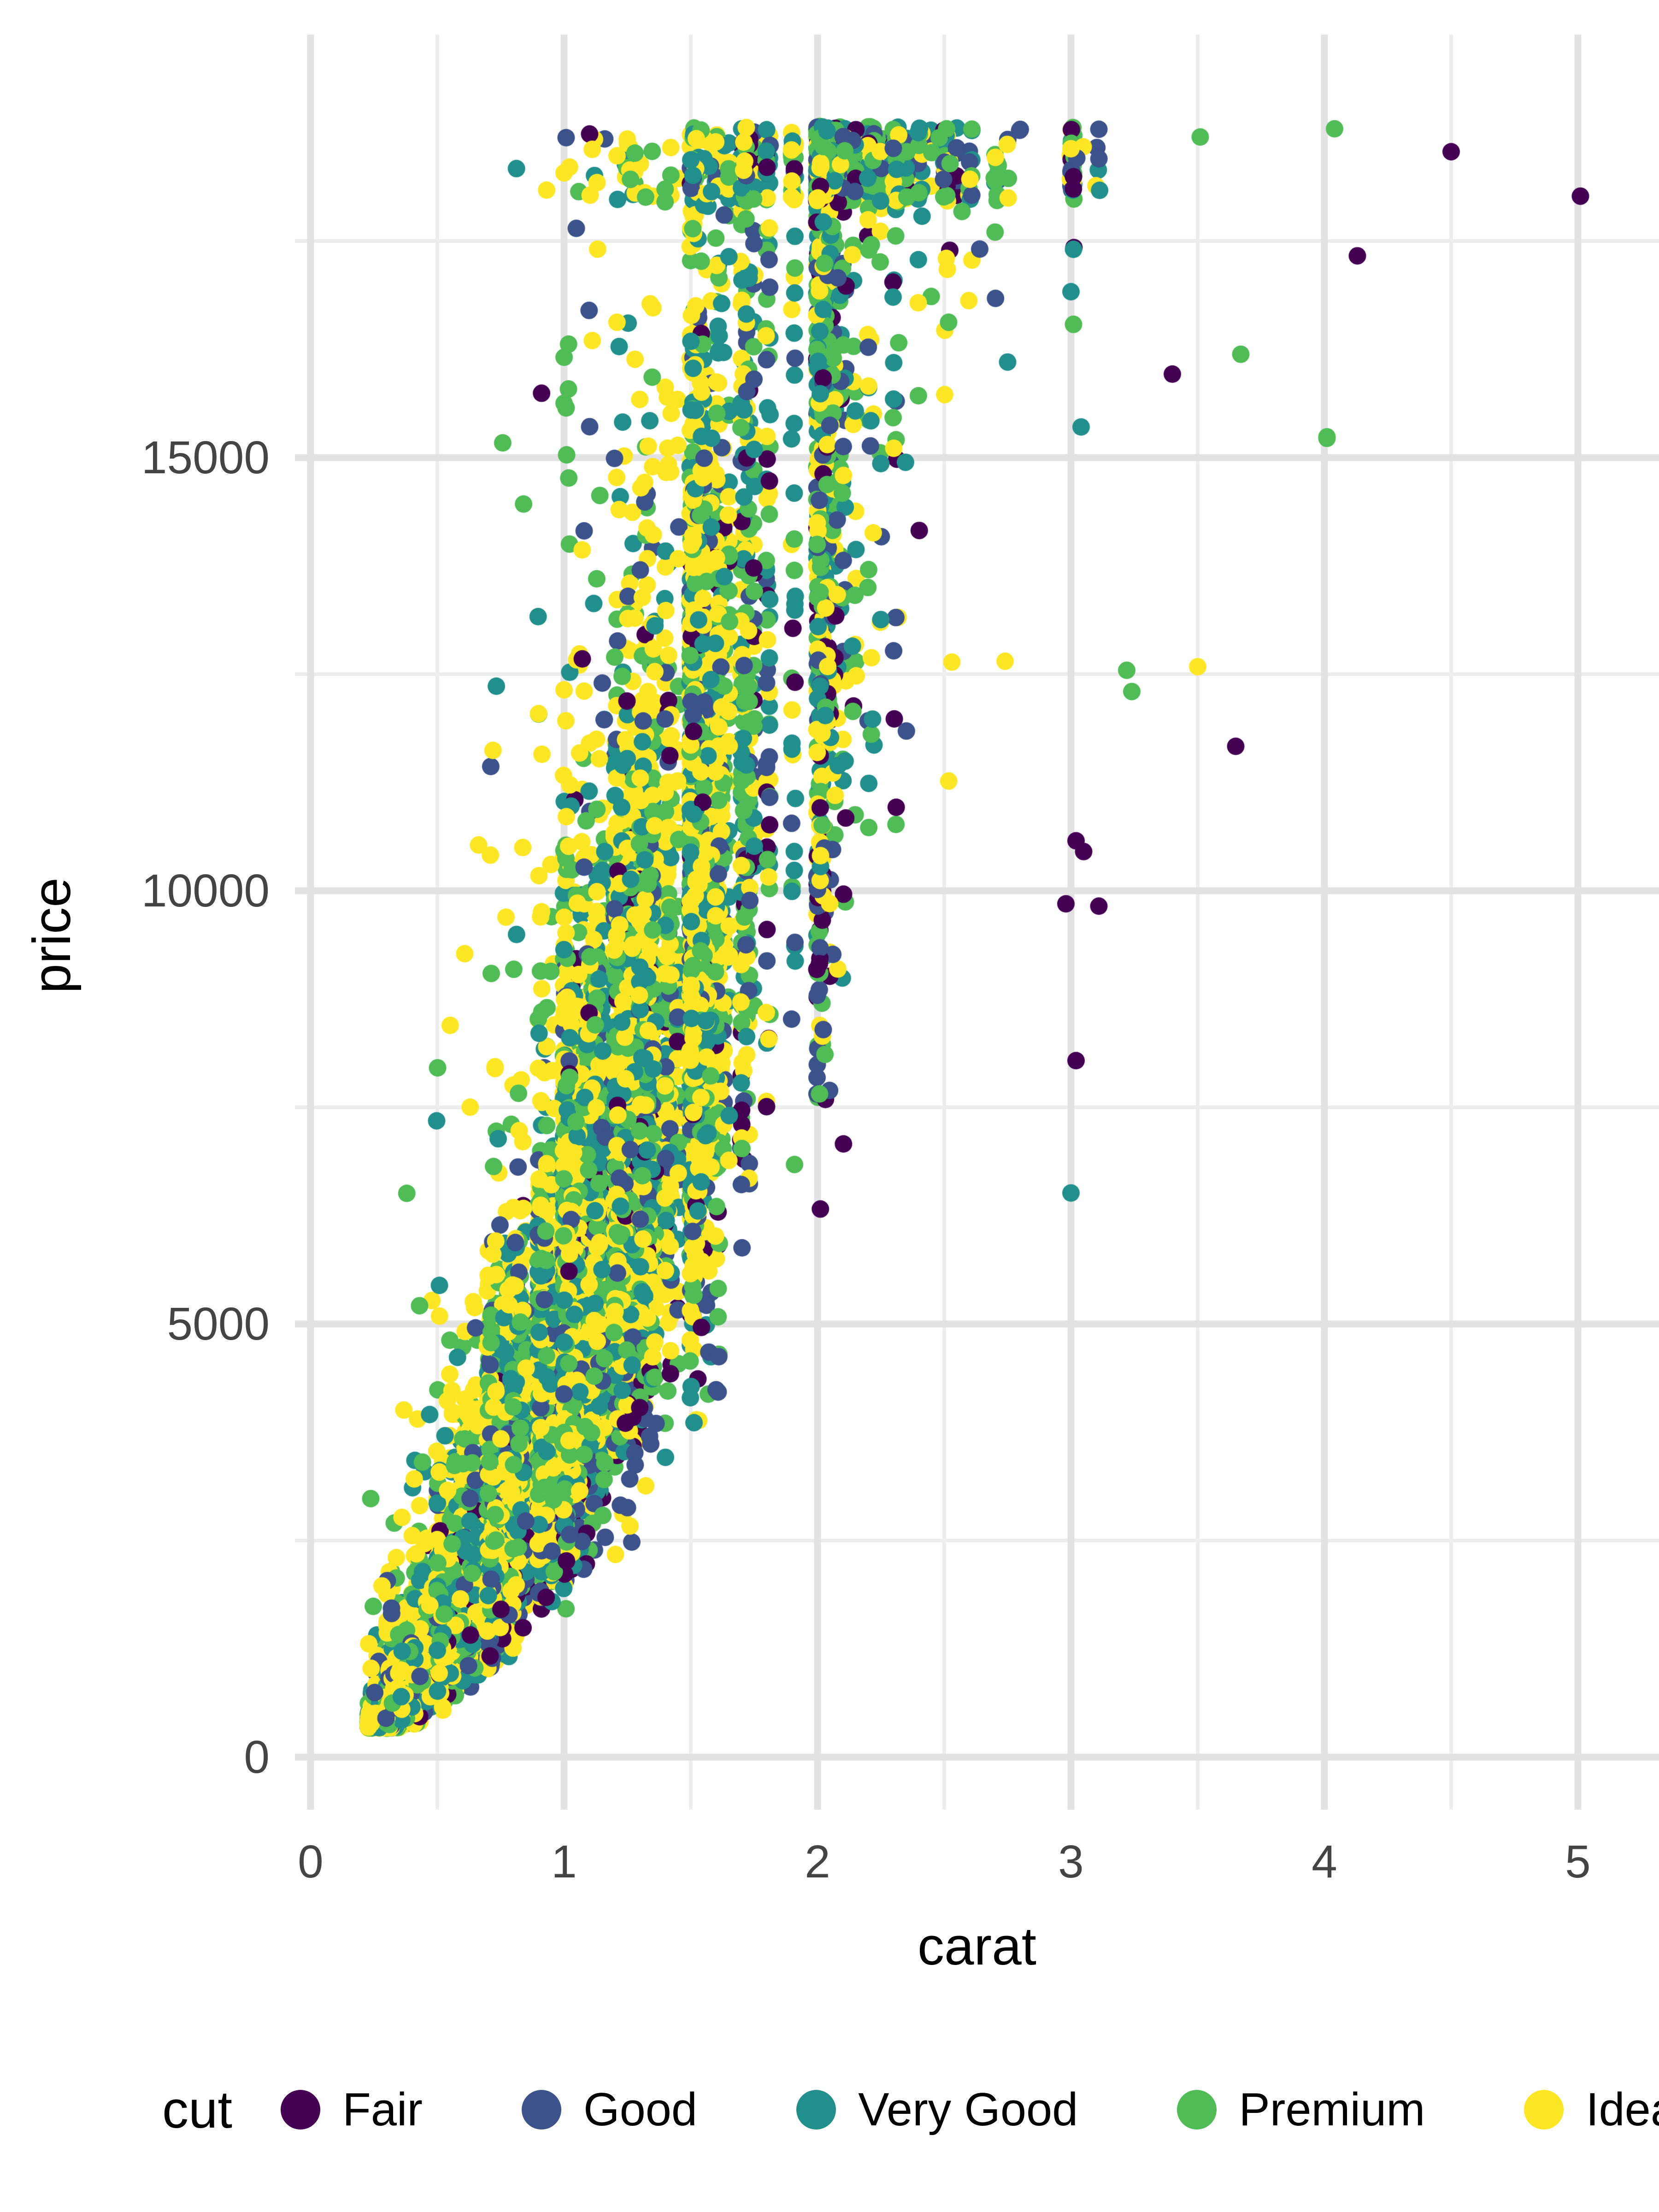  I want to click on legend-label: Premium, so click(1332, 2109).